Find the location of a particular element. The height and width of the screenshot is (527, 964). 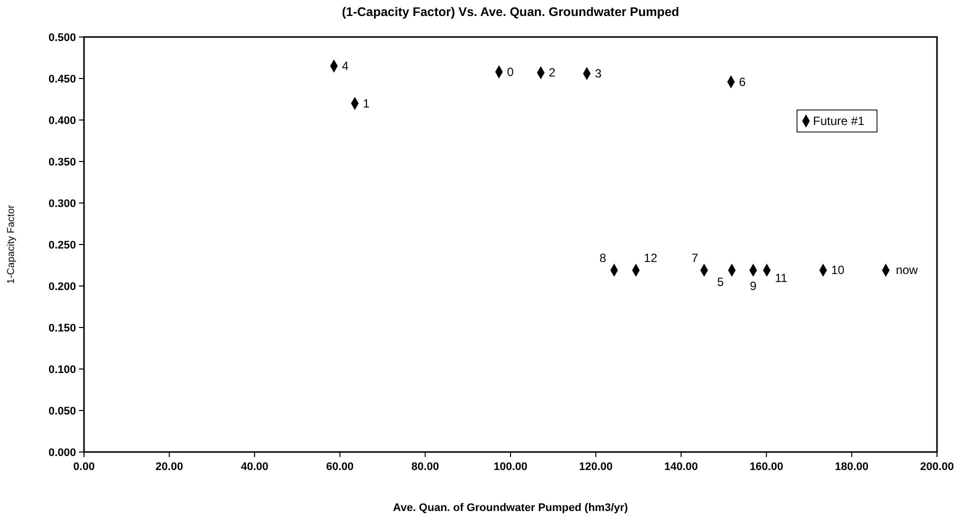

annotation: 1 is located at coordinates (366, 103).